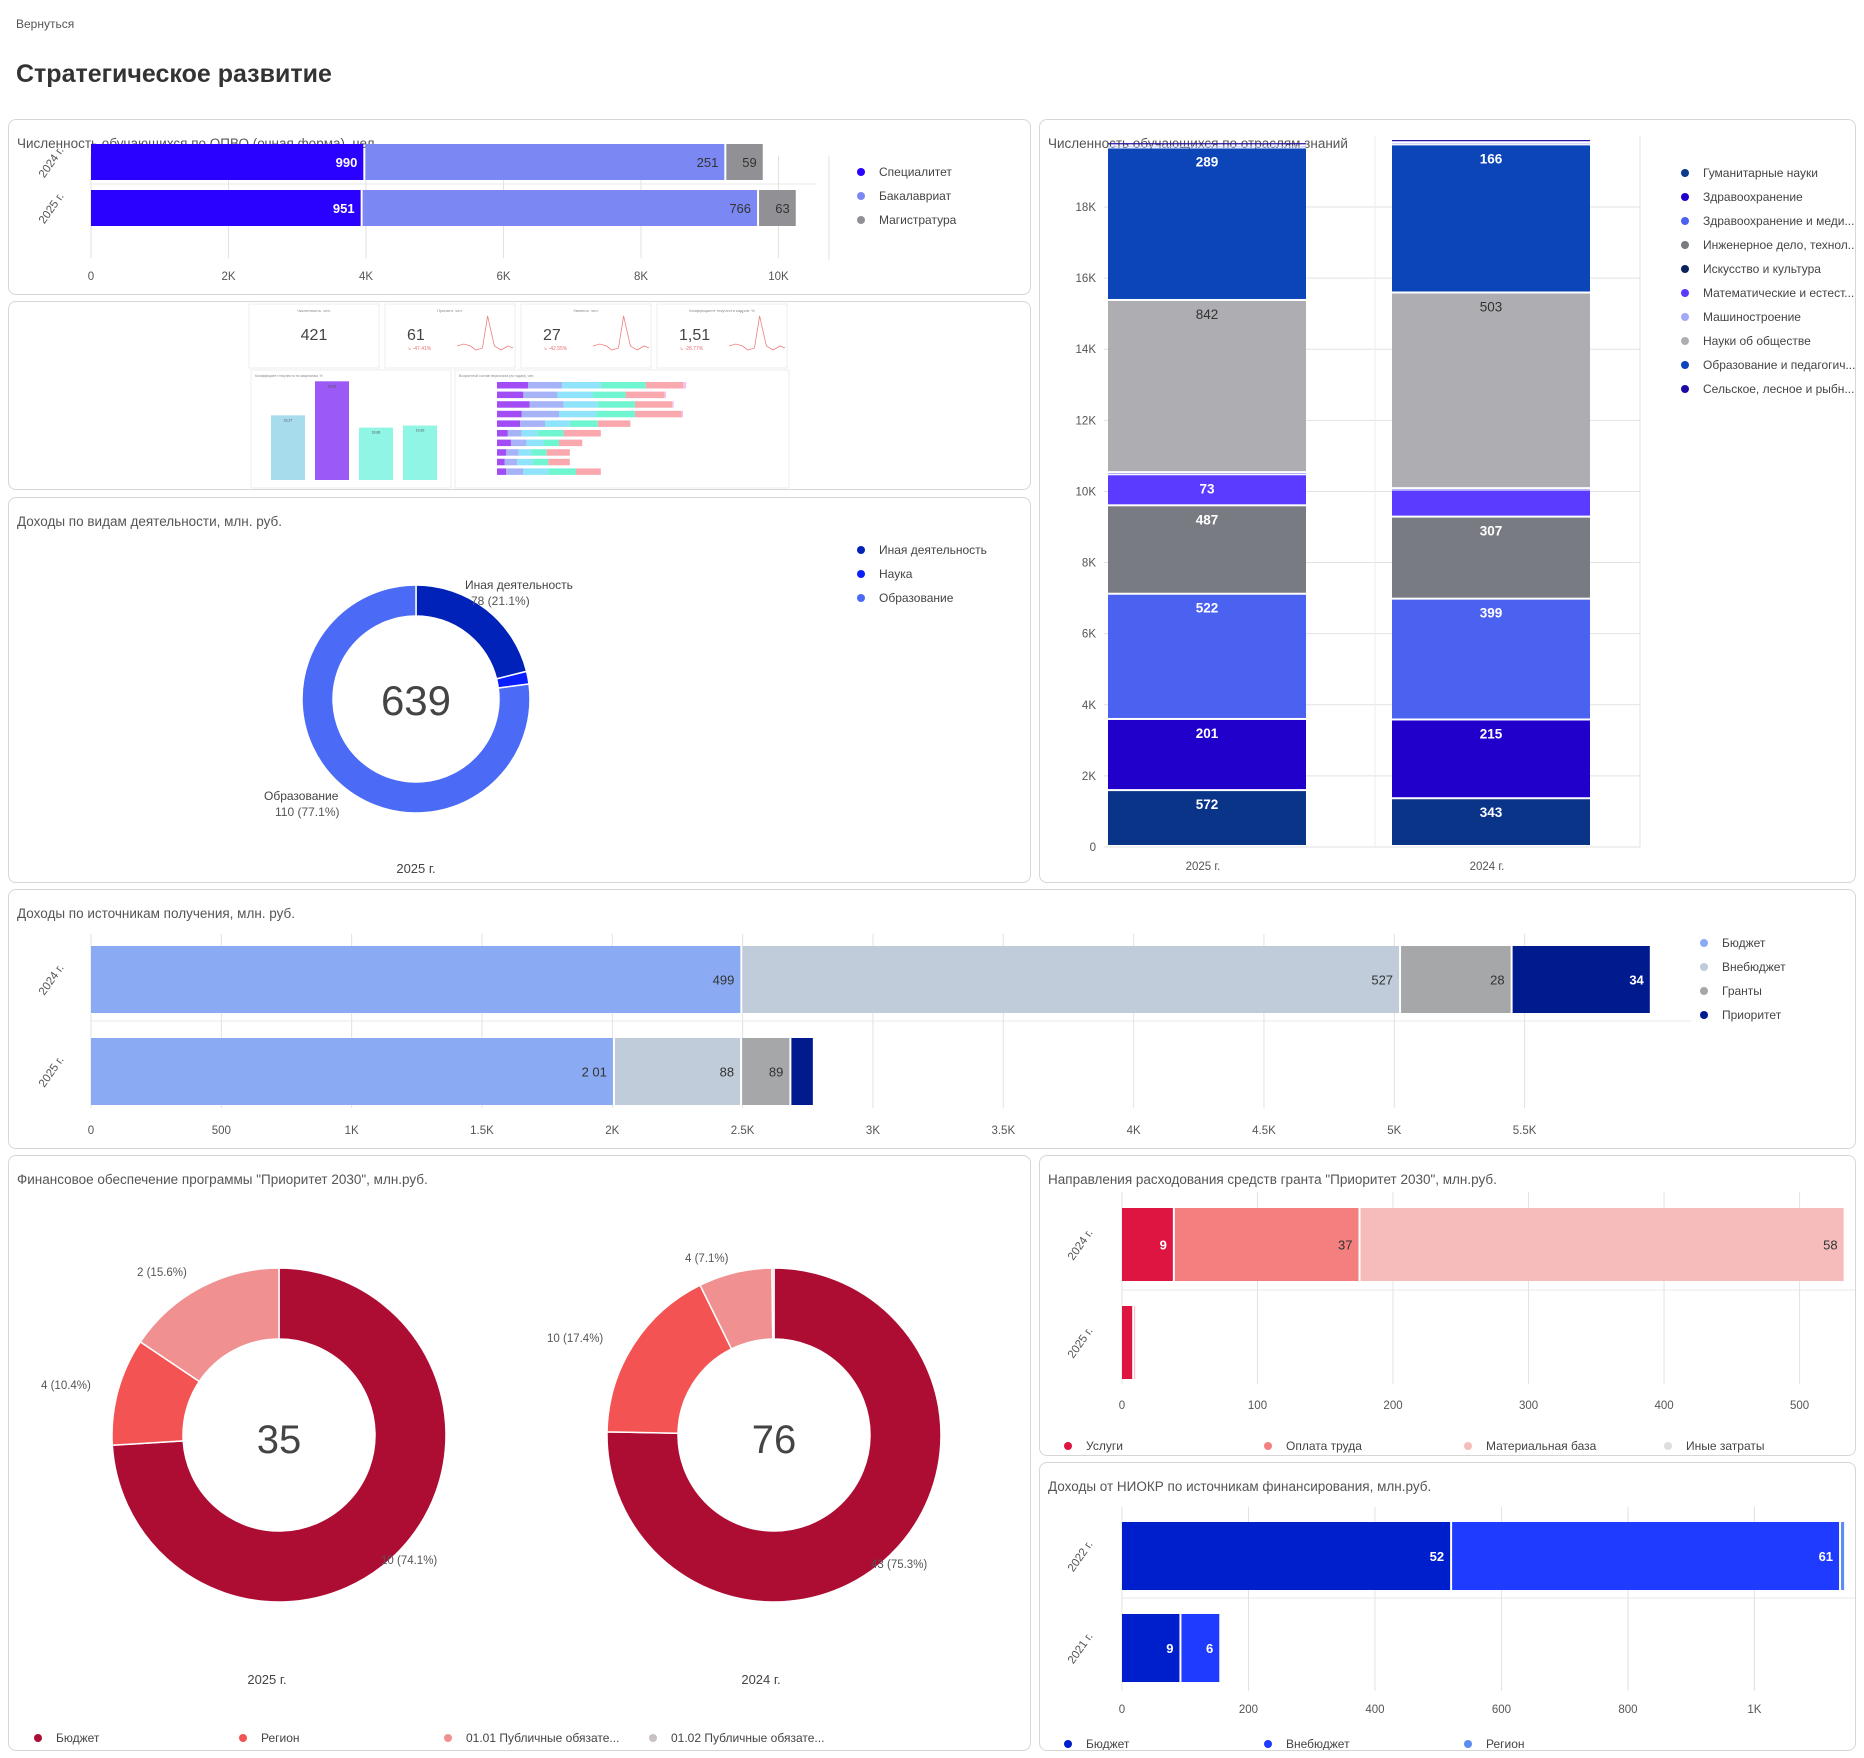  I want to click on data-label: 215, so click(1491, 733).